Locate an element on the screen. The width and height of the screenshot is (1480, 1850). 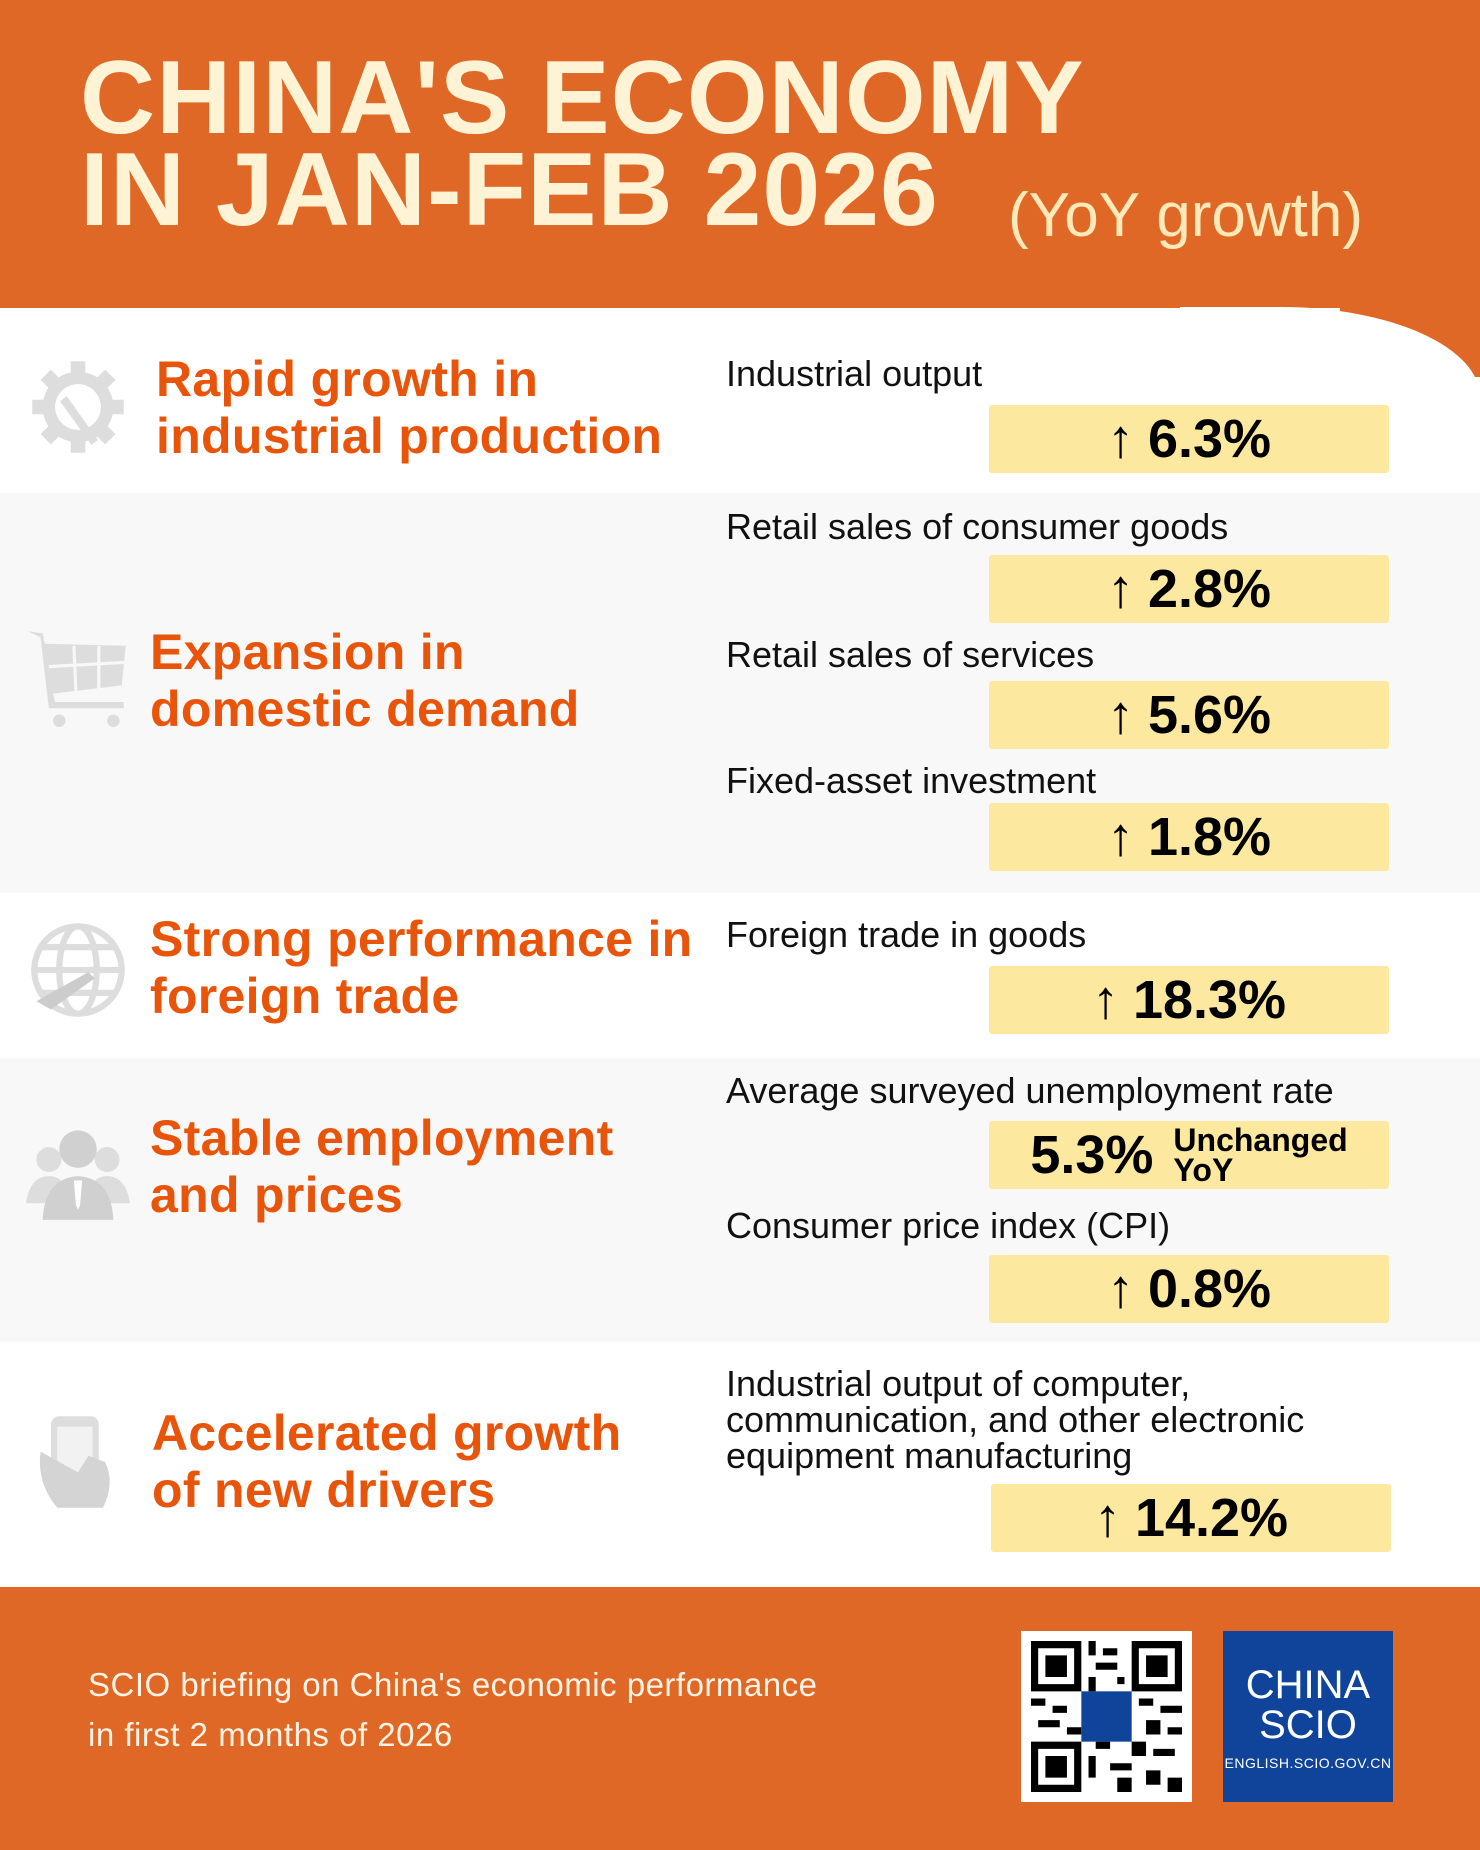
metric-value: 5.6% is located at coordinates (1209, 715).